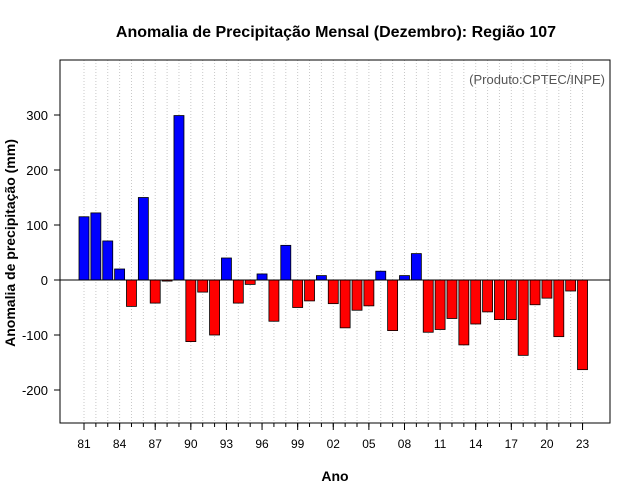 Image resolution: width=640 pixels, height=500 pixels. What do you see at coordinates (214, 307) in the screenshot?
I see `bar-1992` at bounding box center [214, 307].